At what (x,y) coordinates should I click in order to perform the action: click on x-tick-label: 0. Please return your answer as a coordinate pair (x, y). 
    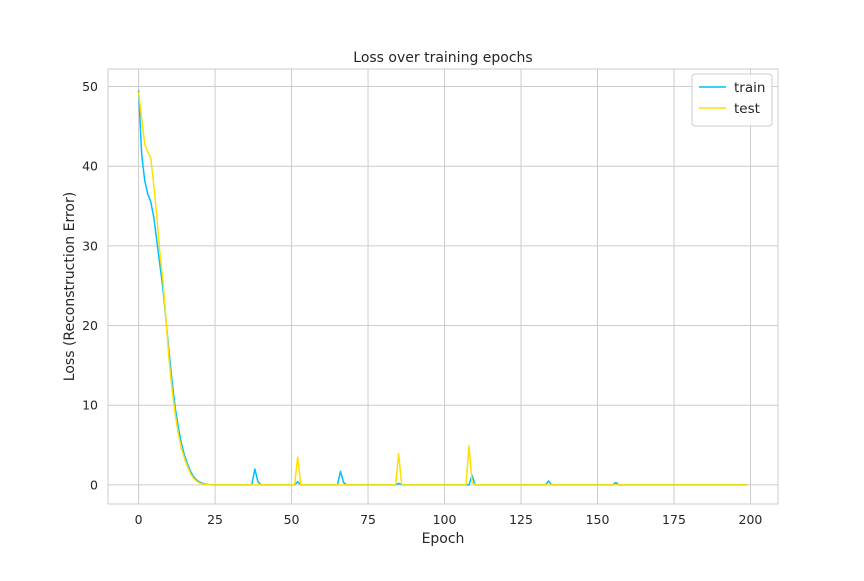
    Looking at the image, I should click on (139, 519).